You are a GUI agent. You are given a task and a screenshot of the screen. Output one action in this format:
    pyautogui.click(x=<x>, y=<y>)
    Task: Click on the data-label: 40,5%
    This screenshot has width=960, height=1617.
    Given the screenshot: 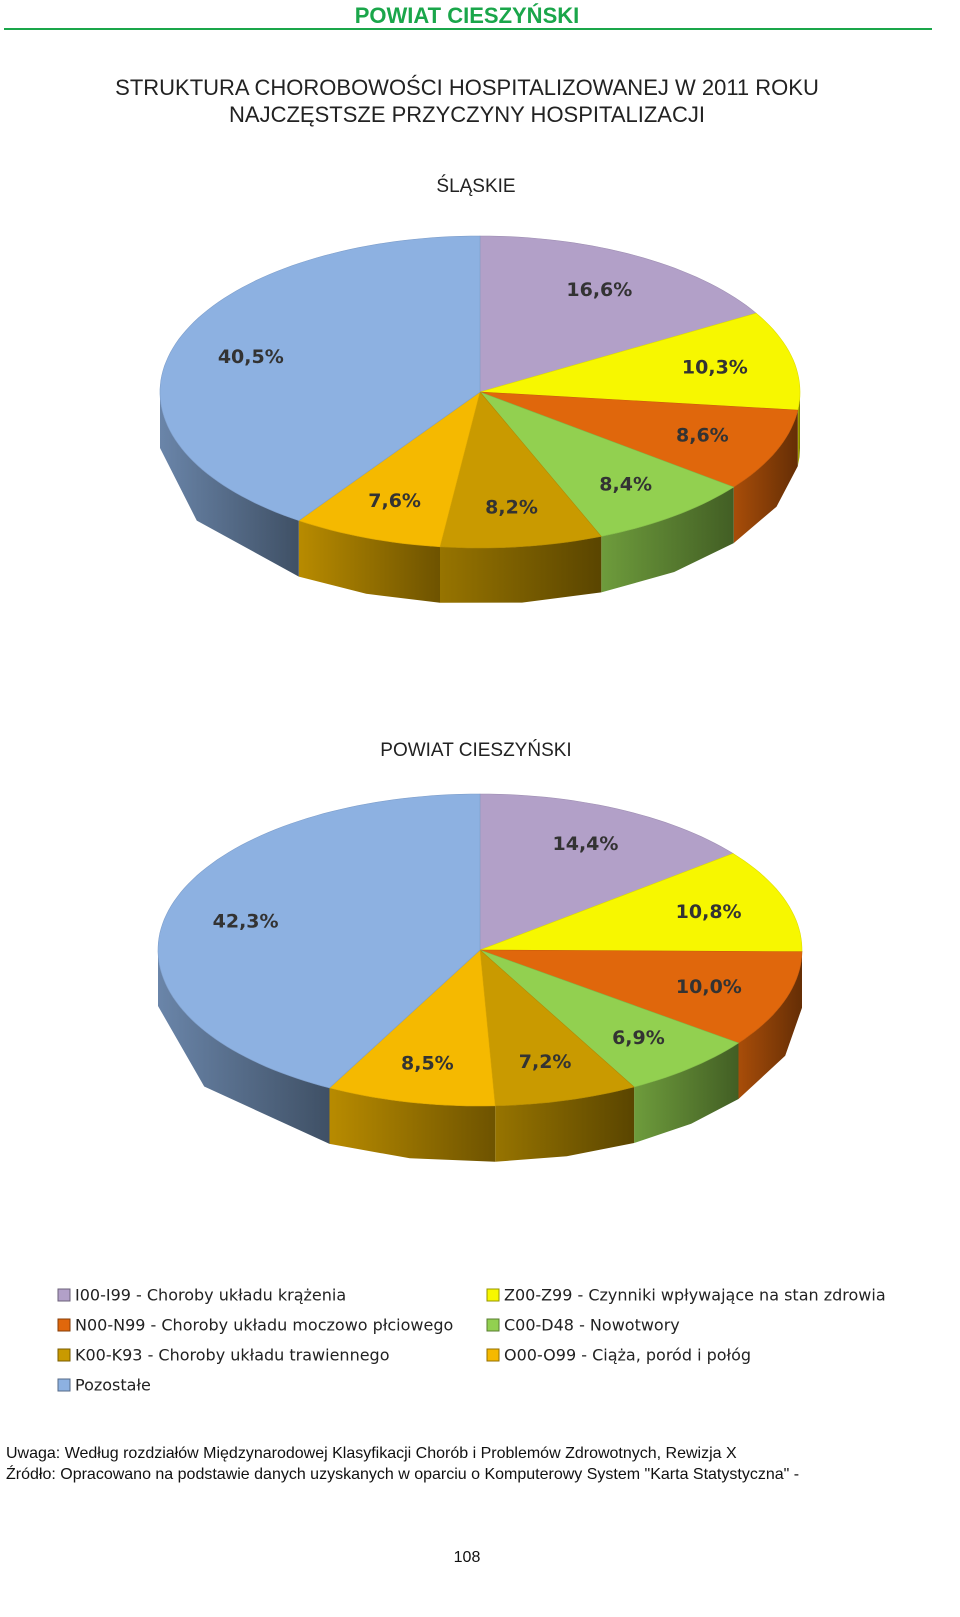 What is the action you would take?
    pyautogui.click(x=251, y=357)
    